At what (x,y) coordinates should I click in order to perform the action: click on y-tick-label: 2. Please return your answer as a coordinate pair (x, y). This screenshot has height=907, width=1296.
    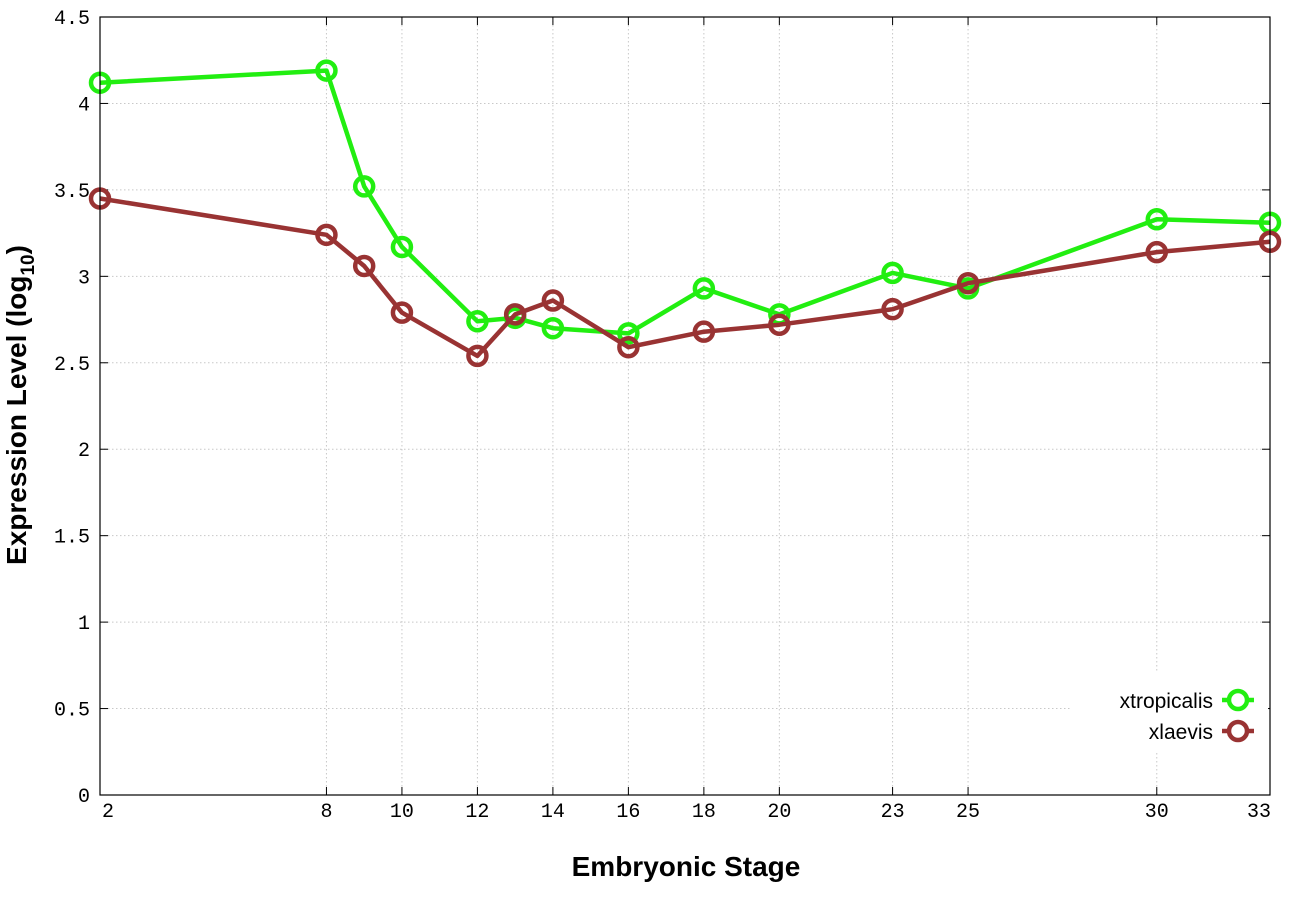
    Looking at the image, I should click on (84, 451).